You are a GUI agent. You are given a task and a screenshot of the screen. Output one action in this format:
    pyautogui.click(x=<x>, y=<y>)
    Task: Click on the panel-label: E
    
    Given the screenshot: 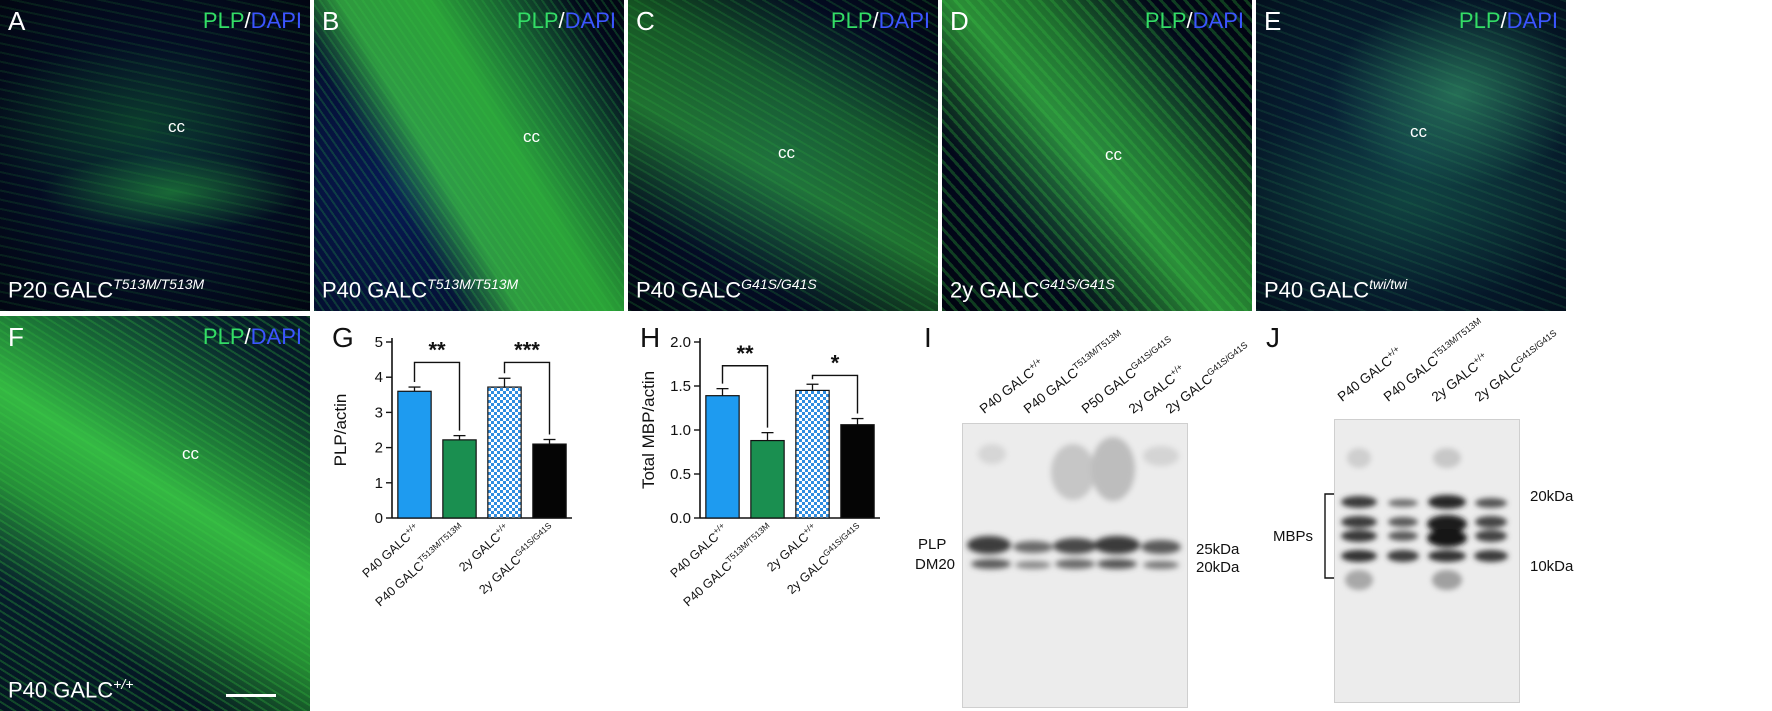 What is the action you would take?
    pyautogui.click(x=1273, y=21)
    